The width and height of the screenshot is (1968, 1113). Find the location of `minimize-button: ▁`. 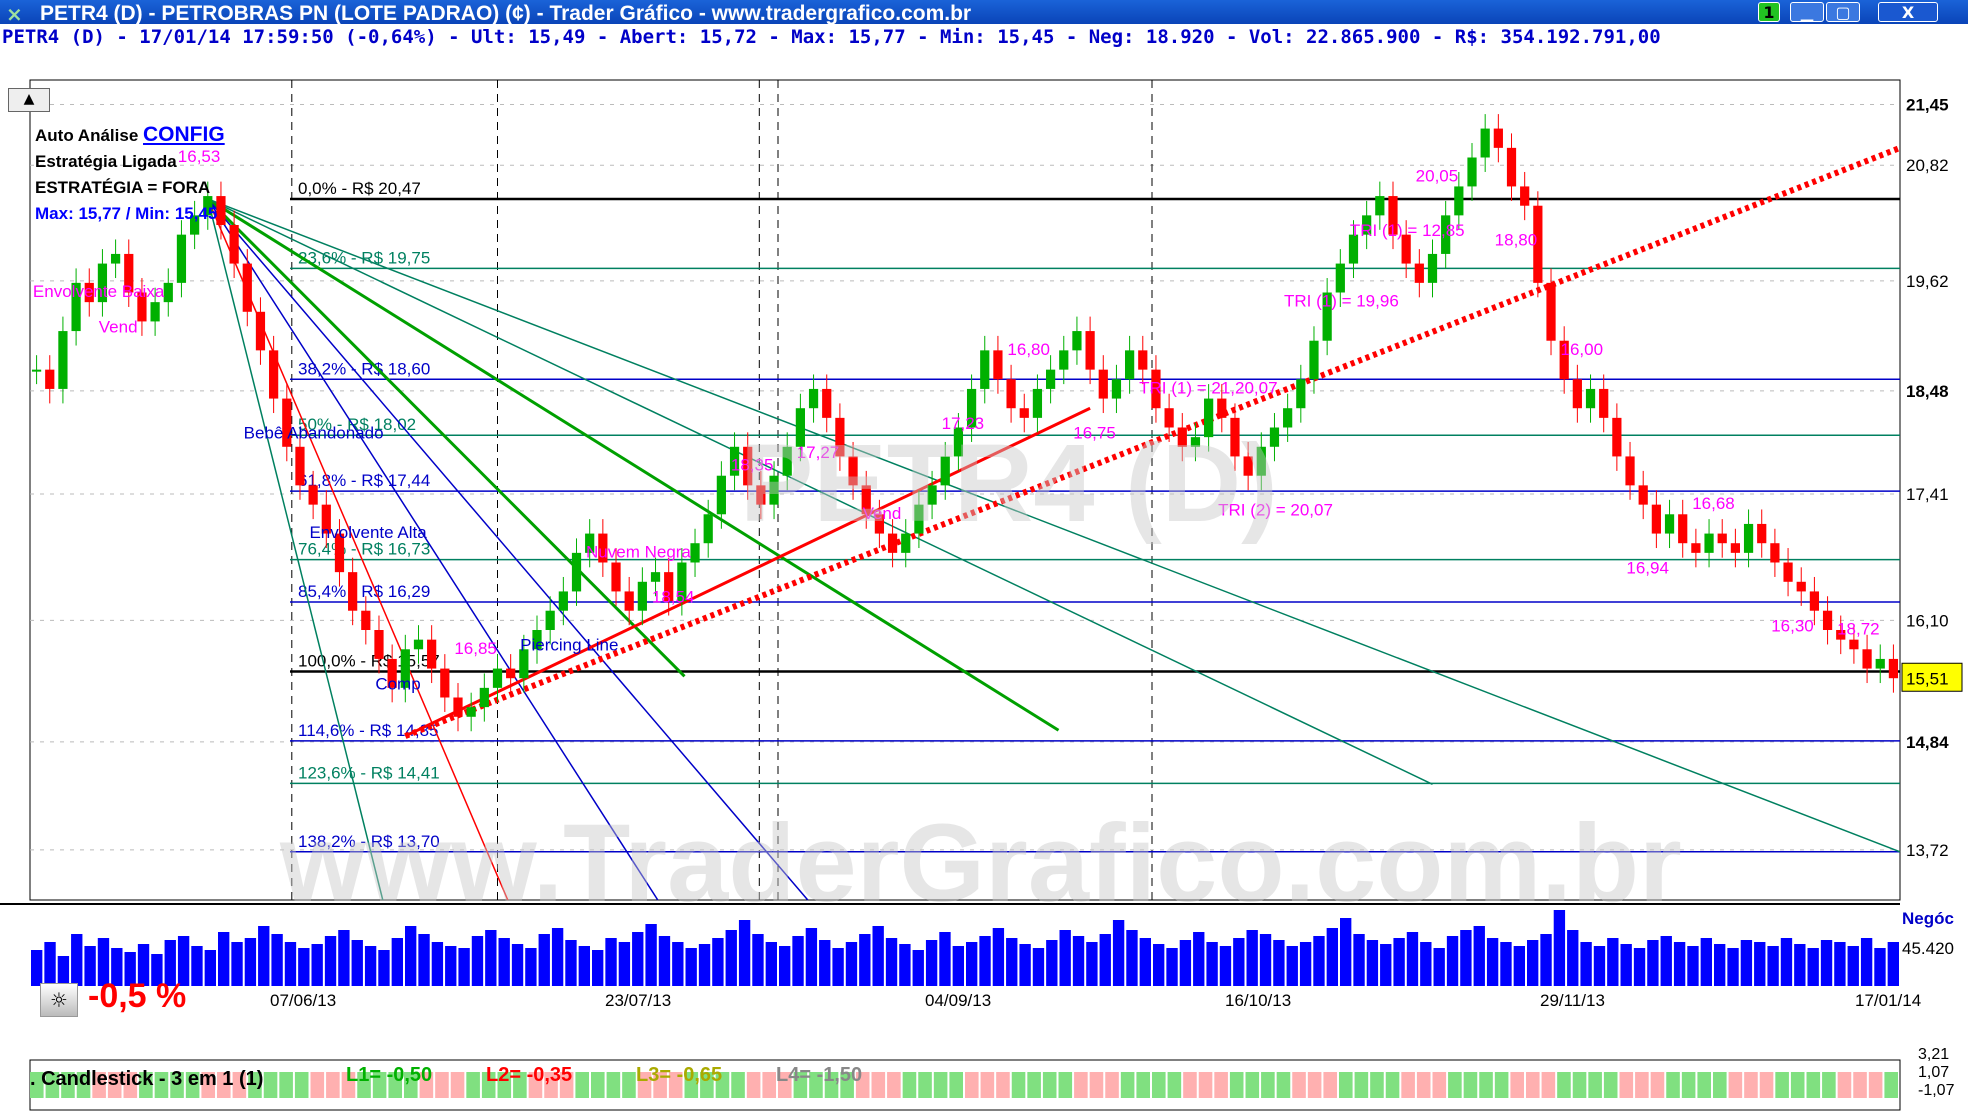

minimize-button: ▁ is located at coordinates (1807, 12).